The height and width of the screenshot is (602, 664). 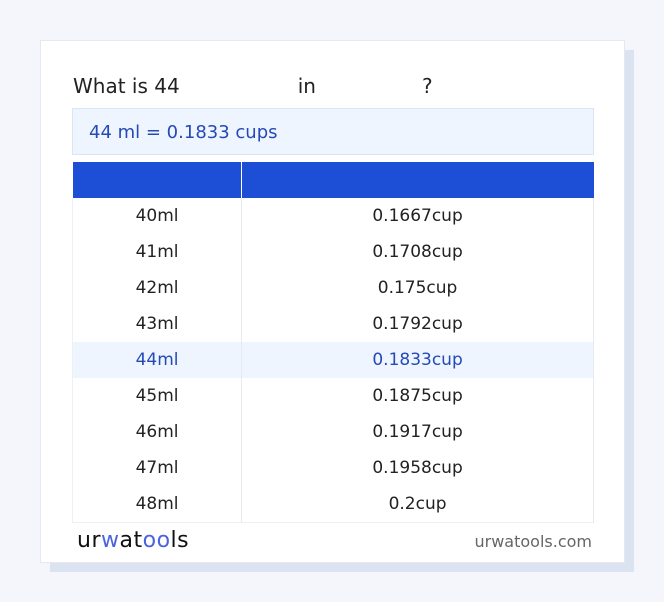 I want to click on cell-ml: 43ml, so click(x=157, y=324).